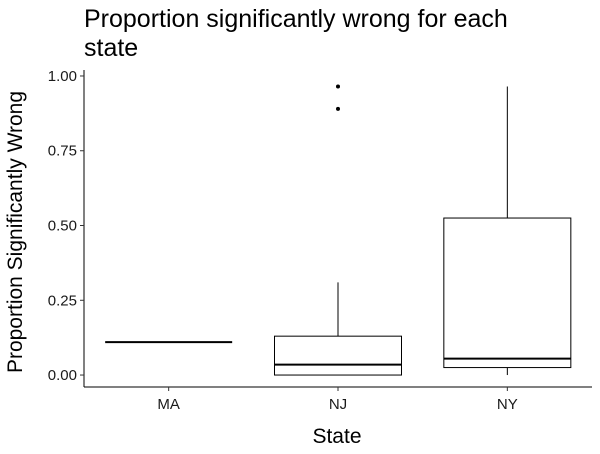 The image size is (600, 454). What do you see at coordinates (62, 226) in the screenshot?
I see `y-tick-label: 0.50` at bounding box center [62, 226].